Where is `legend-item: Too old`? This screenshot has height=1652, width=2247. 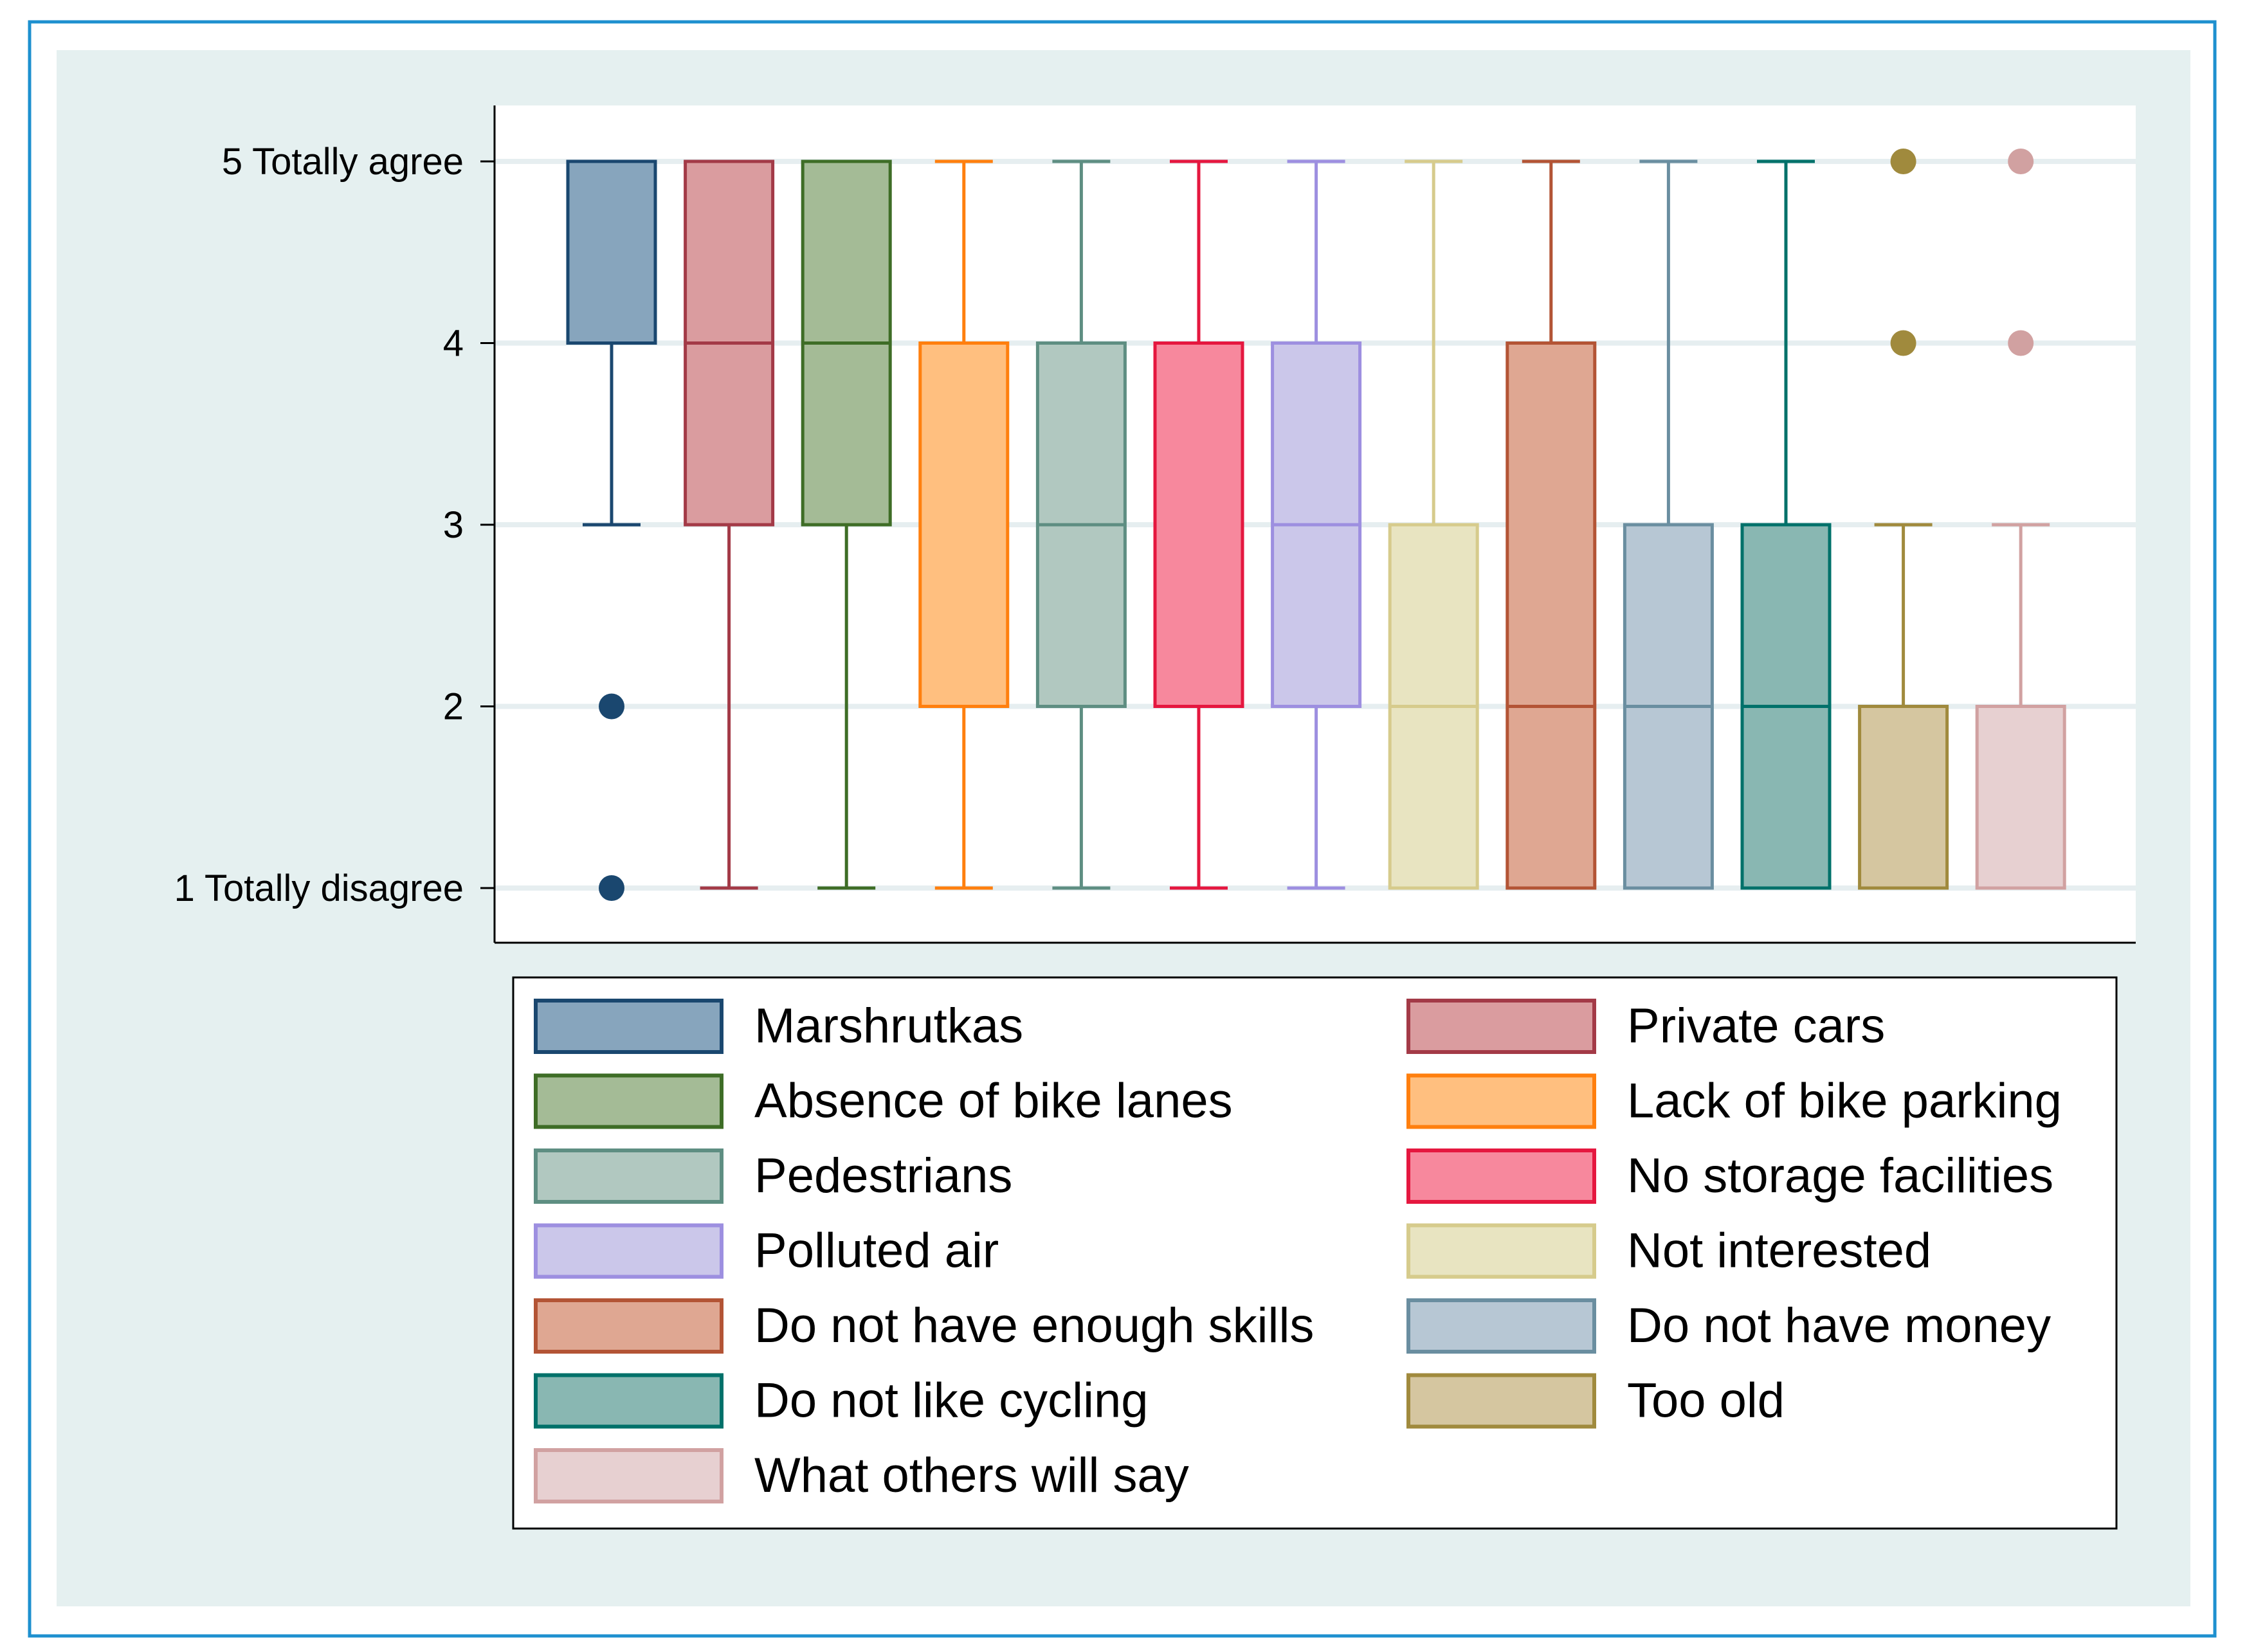 legend-item: Too old is located at coordinates (1595, 1401).